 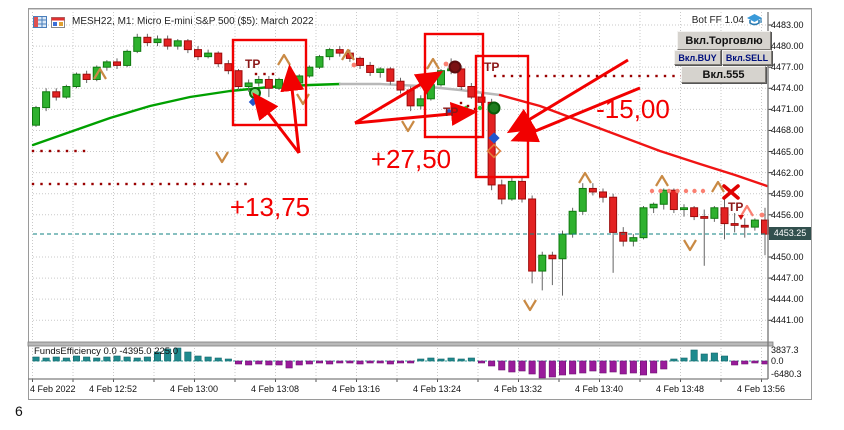 What do you see at coordinates (787, 109) in the screenshot?
I see `price-axis-label: 4471.00` at bounding box center [787, 109].